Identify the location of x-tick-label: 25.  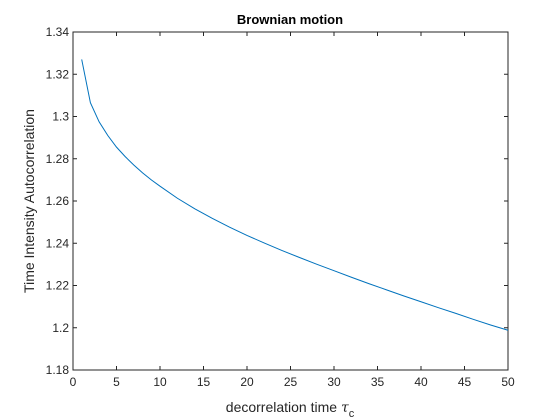
(291, 382).